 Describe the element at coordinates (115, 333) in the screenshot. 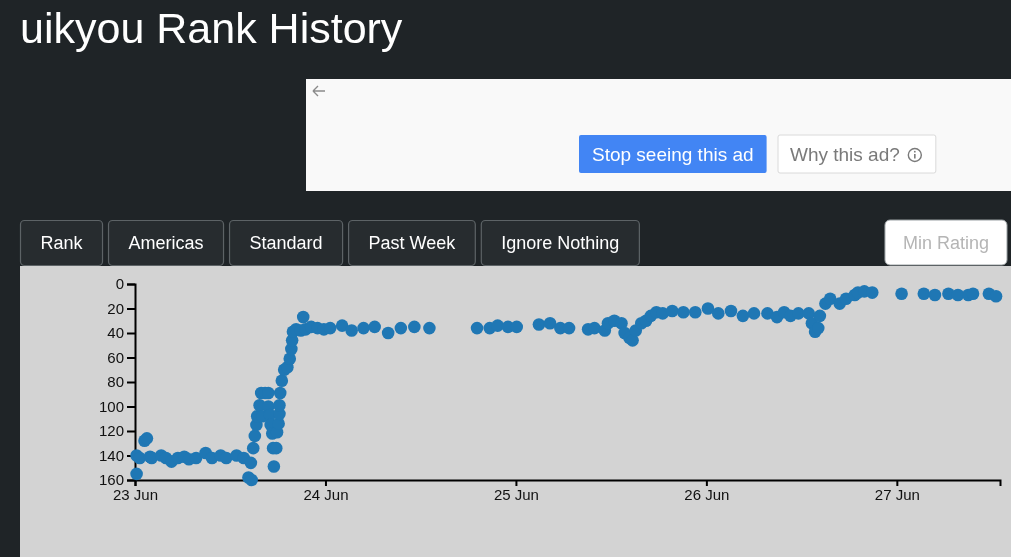

I see `y-tick-label: 40` at that location.